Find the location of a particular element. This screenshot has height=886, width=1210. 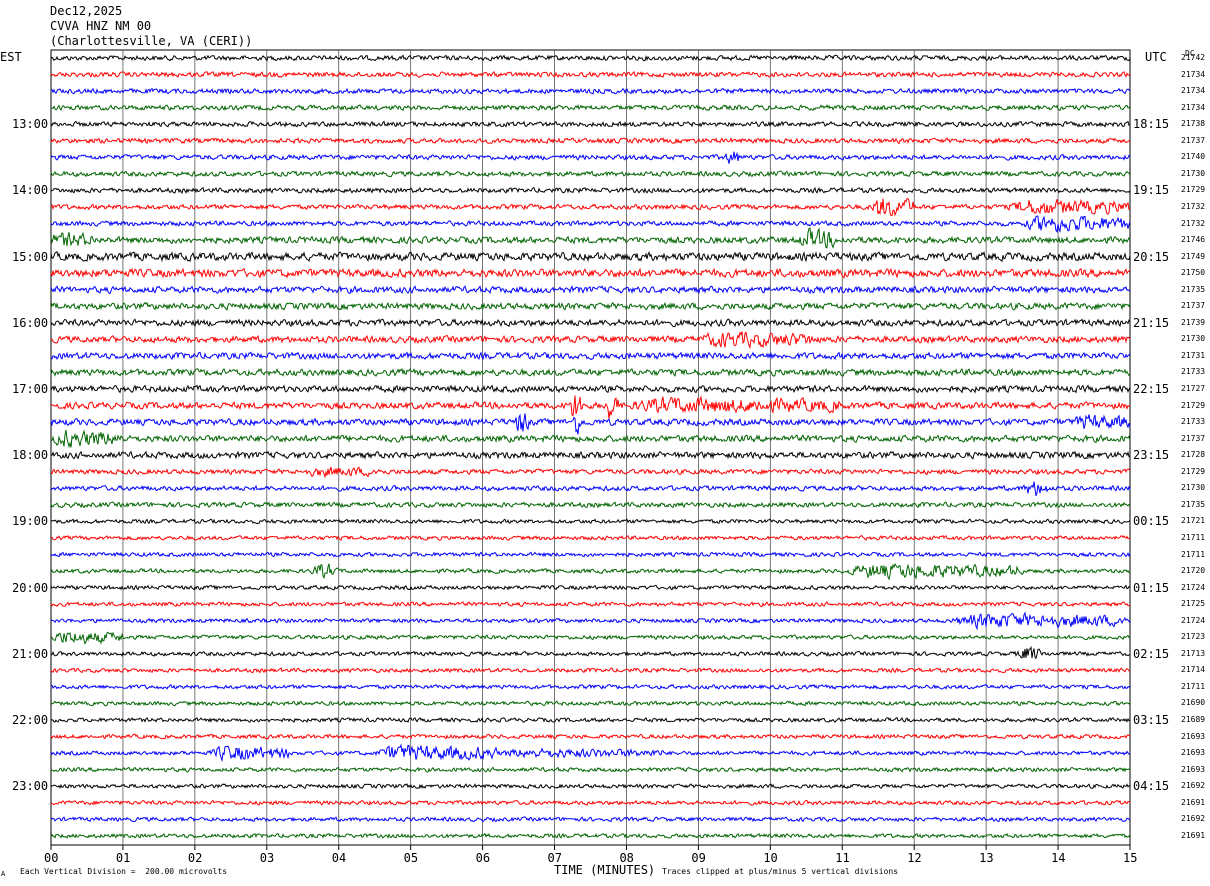

est-hour-label: 18:00 is located at coordinates (30, 455).